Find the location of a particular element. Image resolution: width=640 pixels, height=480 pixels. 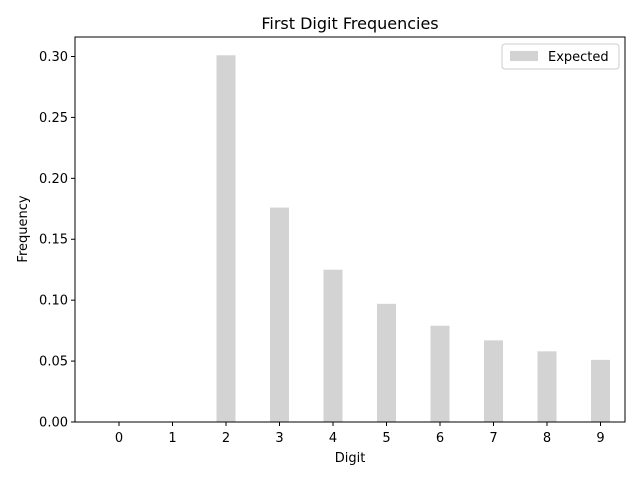

y-axis-ticks: 0.00 0.05 0.10 0.15 0.20 0.25 0.30 is located at coordinates (57, 240).